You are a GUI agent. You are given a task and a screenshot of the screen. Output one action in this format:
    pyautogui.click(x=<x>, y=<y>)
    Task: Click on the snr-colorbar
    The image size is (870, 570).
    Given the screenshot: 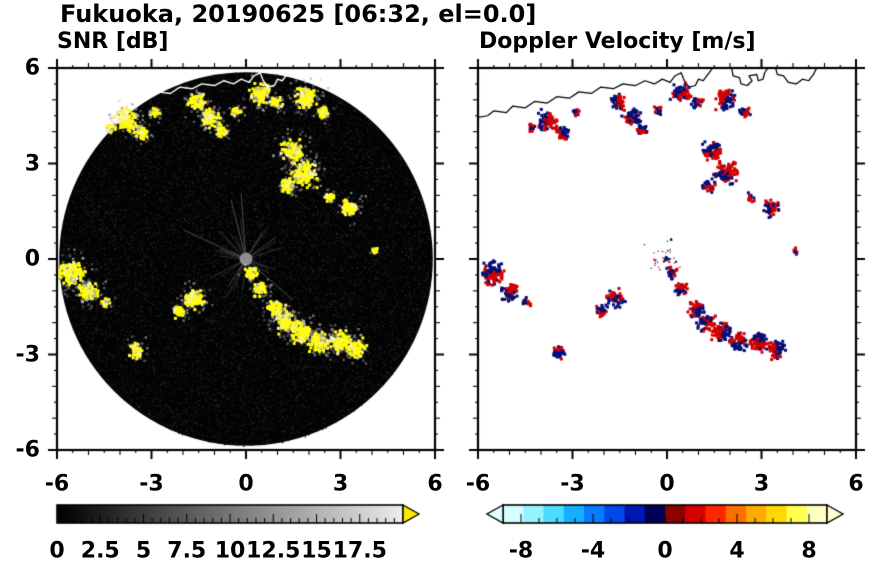 What is the action you would take?
    pyautogui.click(x=245, y=516)
    